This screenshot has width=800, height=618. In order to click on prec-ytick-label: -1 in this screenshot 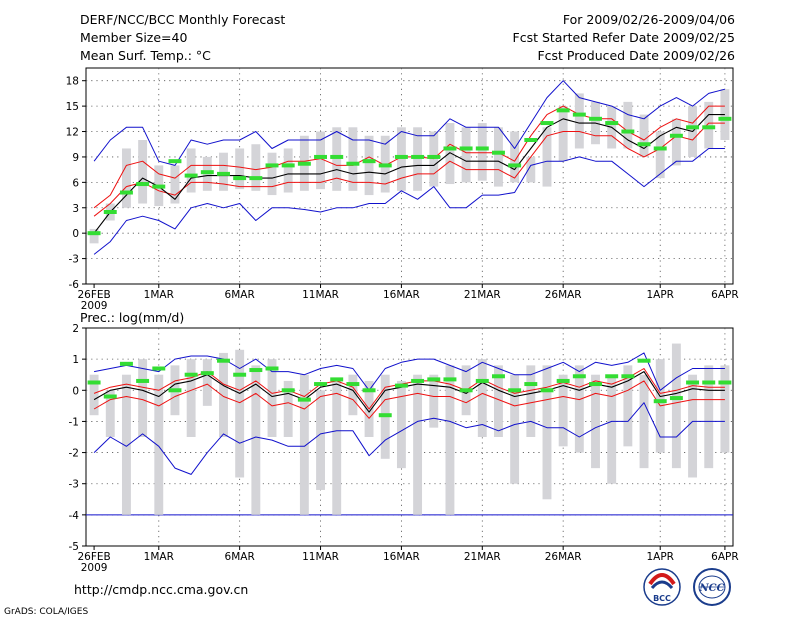, I will do `click(74, 422)`.